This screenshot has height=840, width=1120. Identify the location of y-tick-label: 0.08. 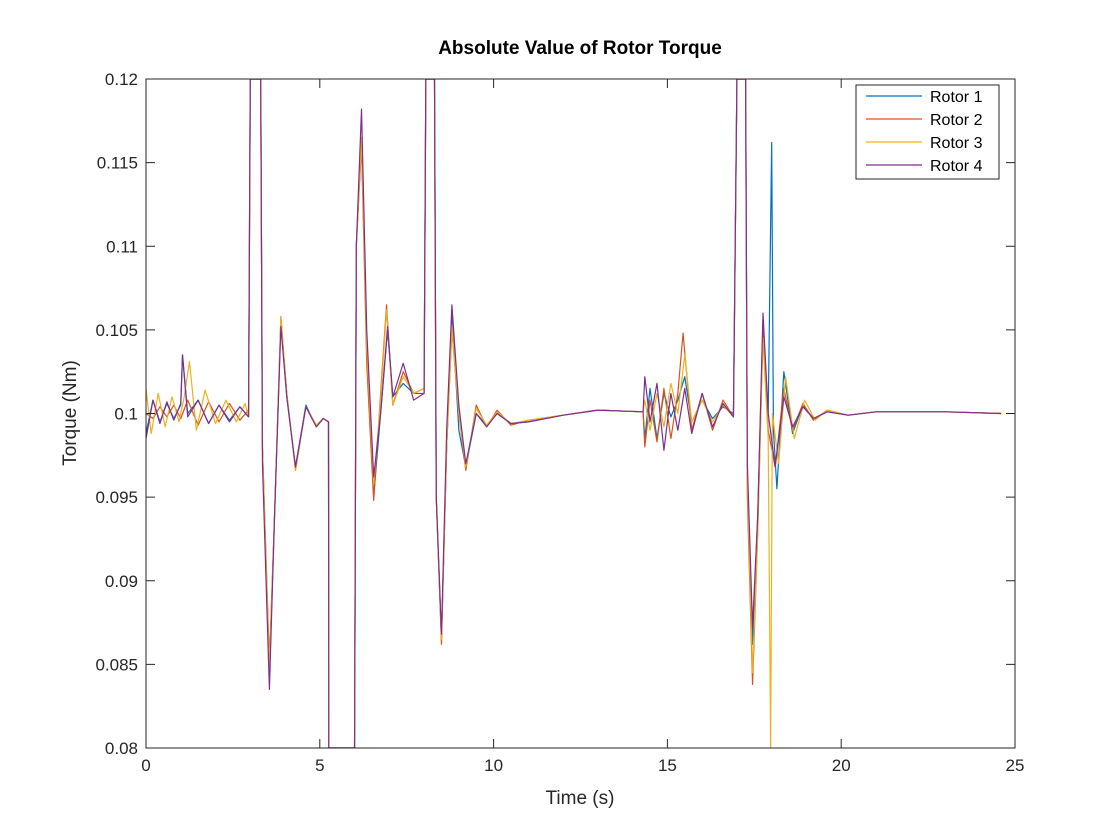
(121, 748).